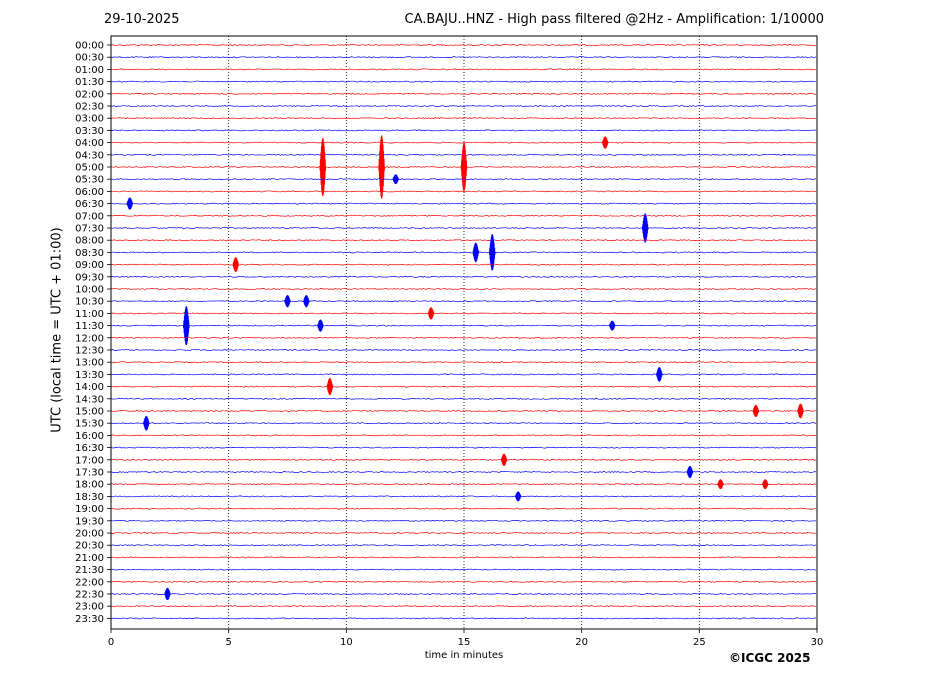 The width and height of the screenshot is (927, 696). I want to click on y-tick-label: 03:30, so click(89, 131).